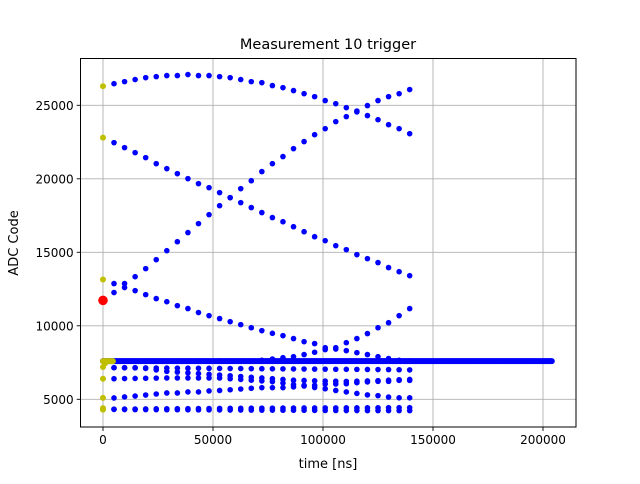  Describe the element at coordinates (433, 440) in the screenshot. I see `x-tick-label: 150000` at that location.